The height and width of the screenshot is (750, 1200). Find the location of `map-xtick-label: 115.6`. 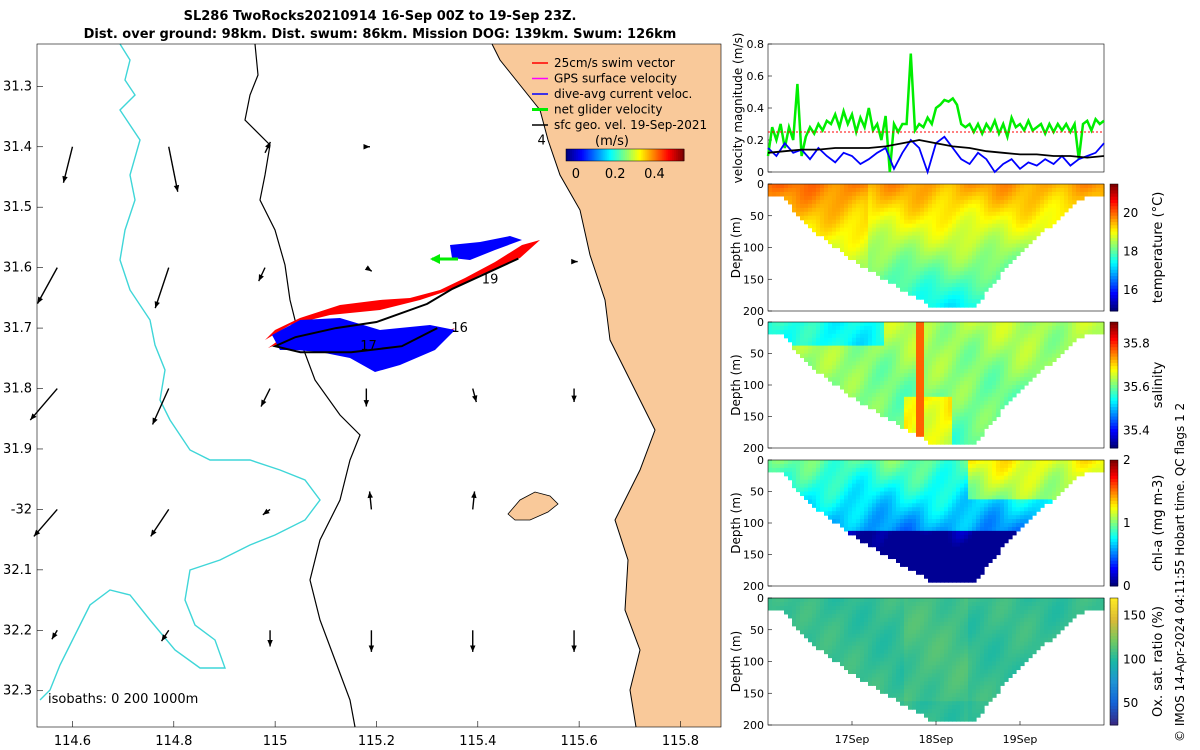

map-xtick-label: 115.6 is located at coordinates (579, 741).